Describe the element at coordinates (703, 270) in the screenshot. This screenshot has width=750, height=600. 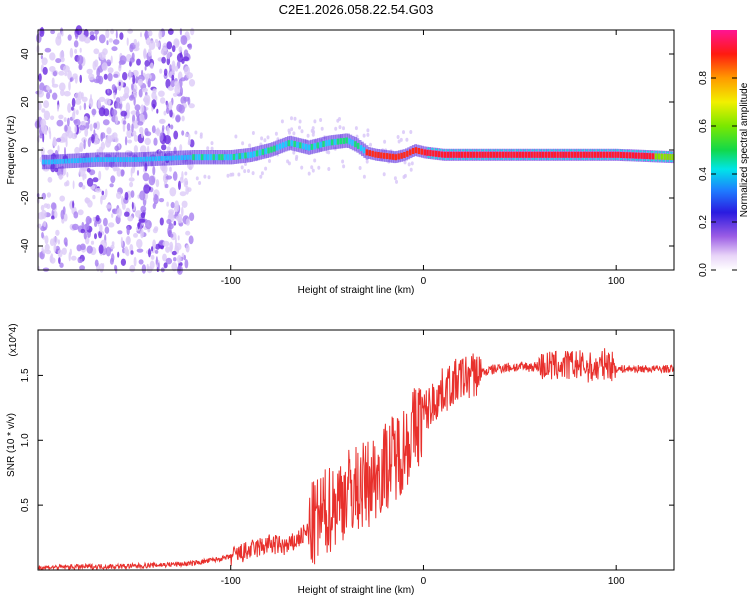
I see `colorbar-tick-label: 0.0` at that location.